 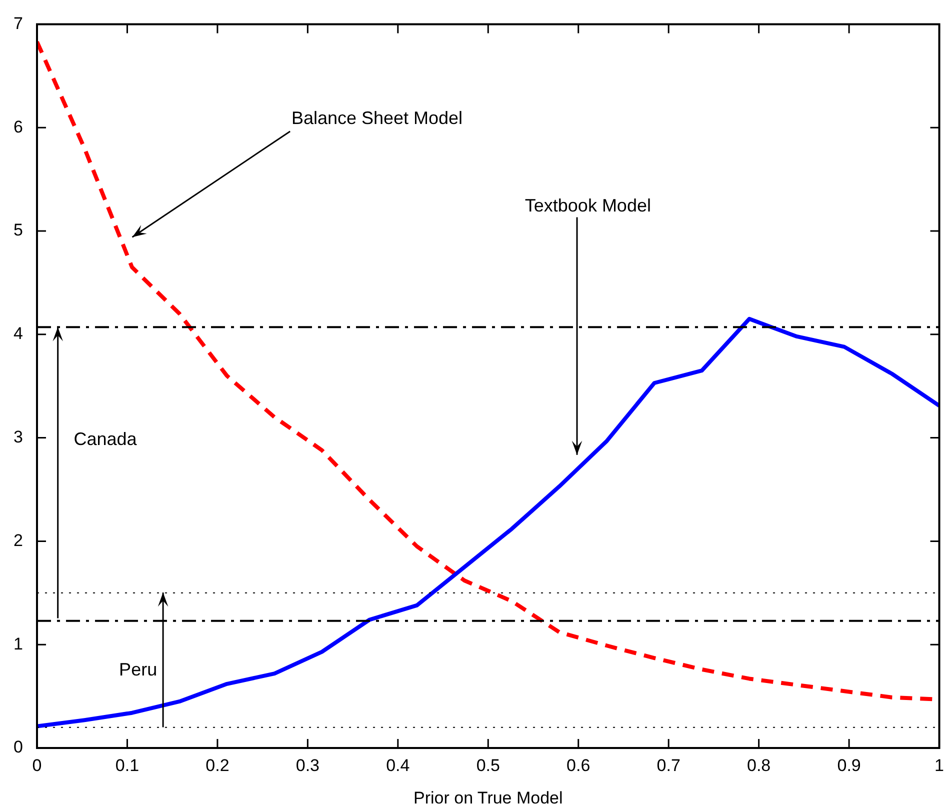 What do you see at coordinates (377, 118) in the screenshot?
I see `annotation: Balance Sheet Model` at bounding box center [377, 118].